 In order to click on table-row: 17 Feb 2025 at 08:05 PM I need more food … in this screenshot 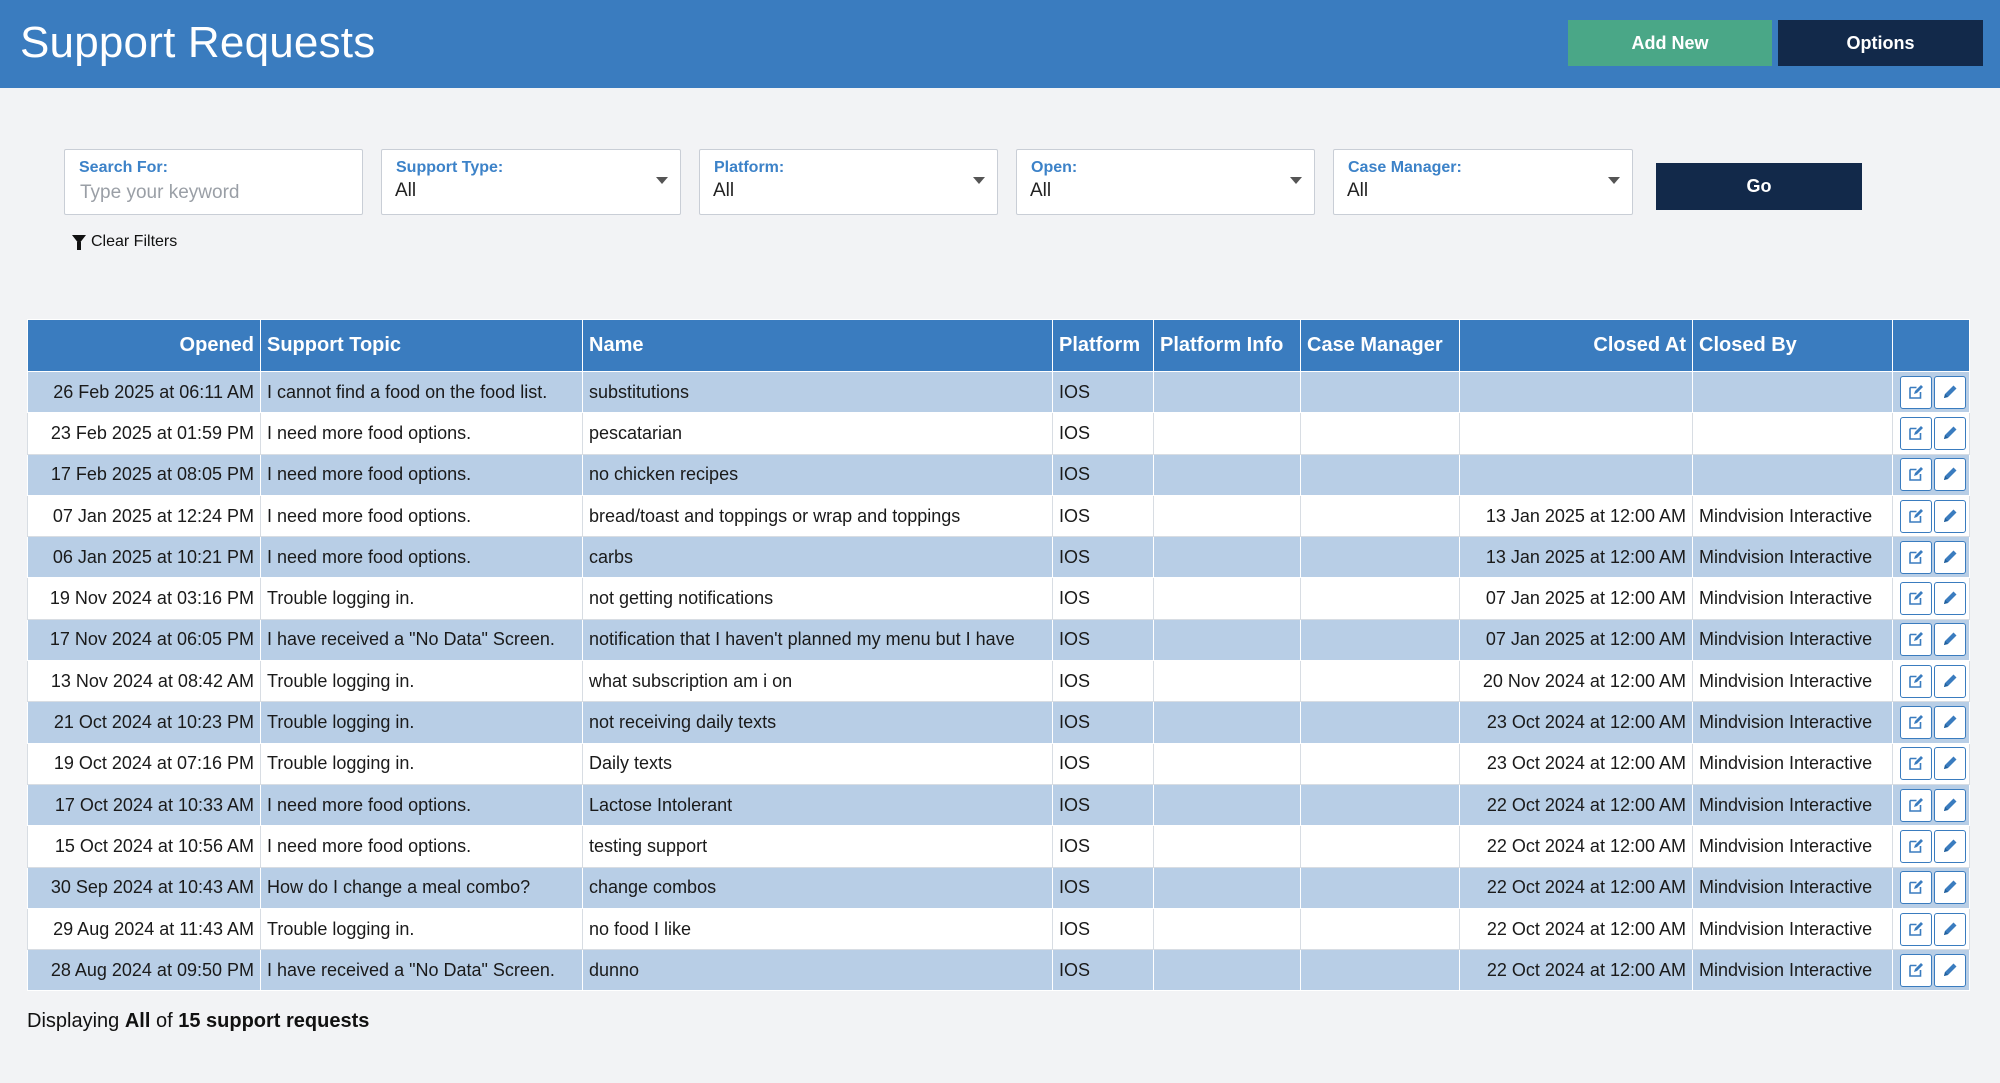, I will do `click(998, 474)`.